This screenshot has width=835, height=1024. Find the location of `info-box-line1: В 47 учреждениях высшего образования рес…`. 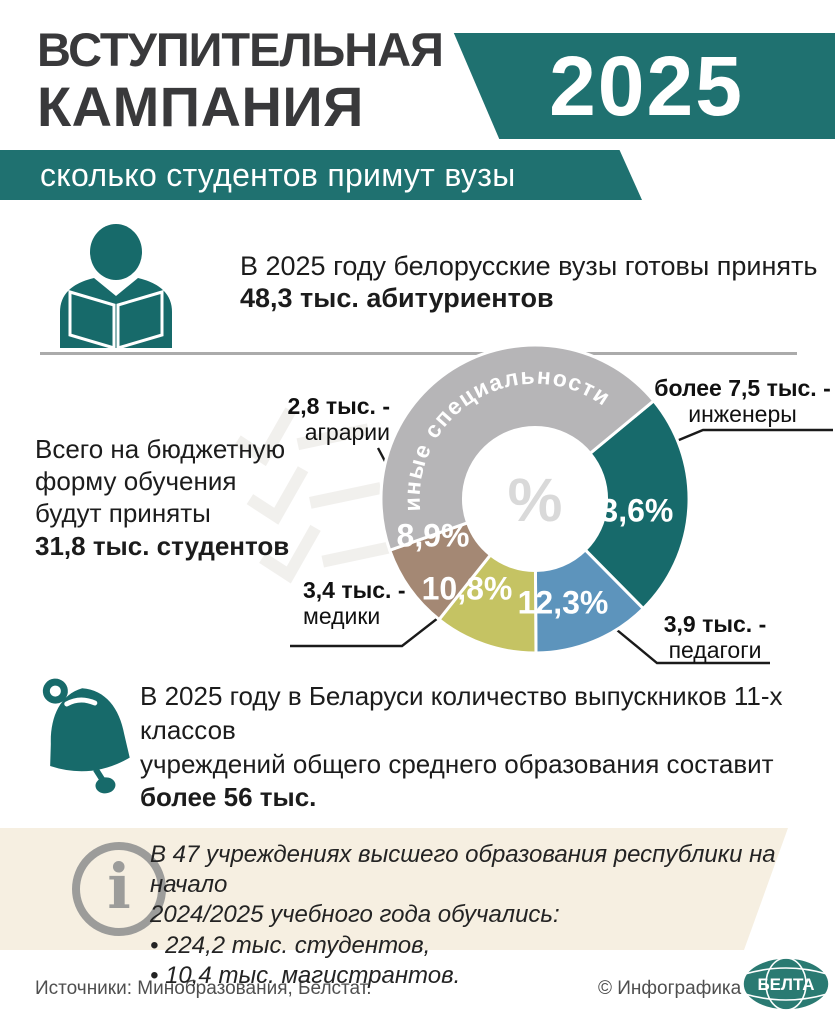

info-box-line1: В 47 учреждениях высшего образования рес… is located at coordinates (463, 870).